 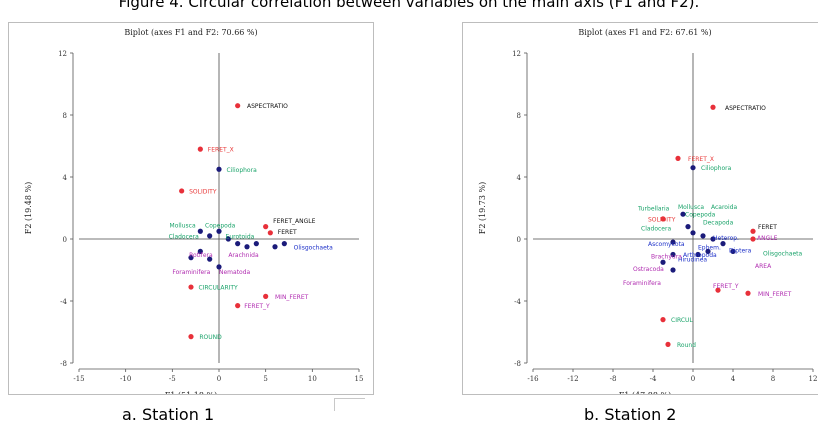 I want to click on point-label: Acaroida, so click(x=724, y=207).